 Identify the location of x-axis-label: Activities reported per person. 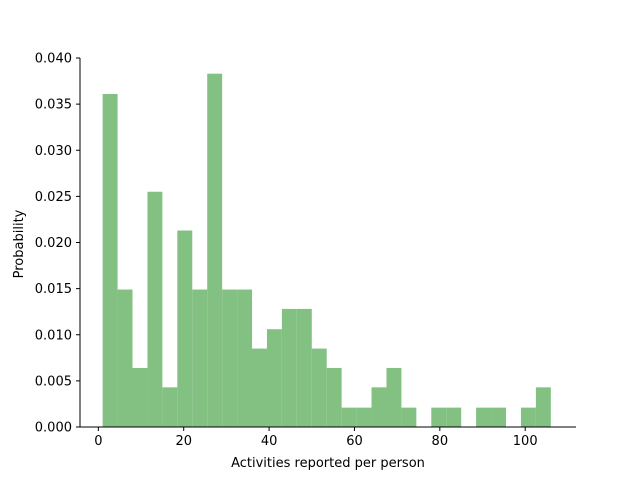
(328, 463).